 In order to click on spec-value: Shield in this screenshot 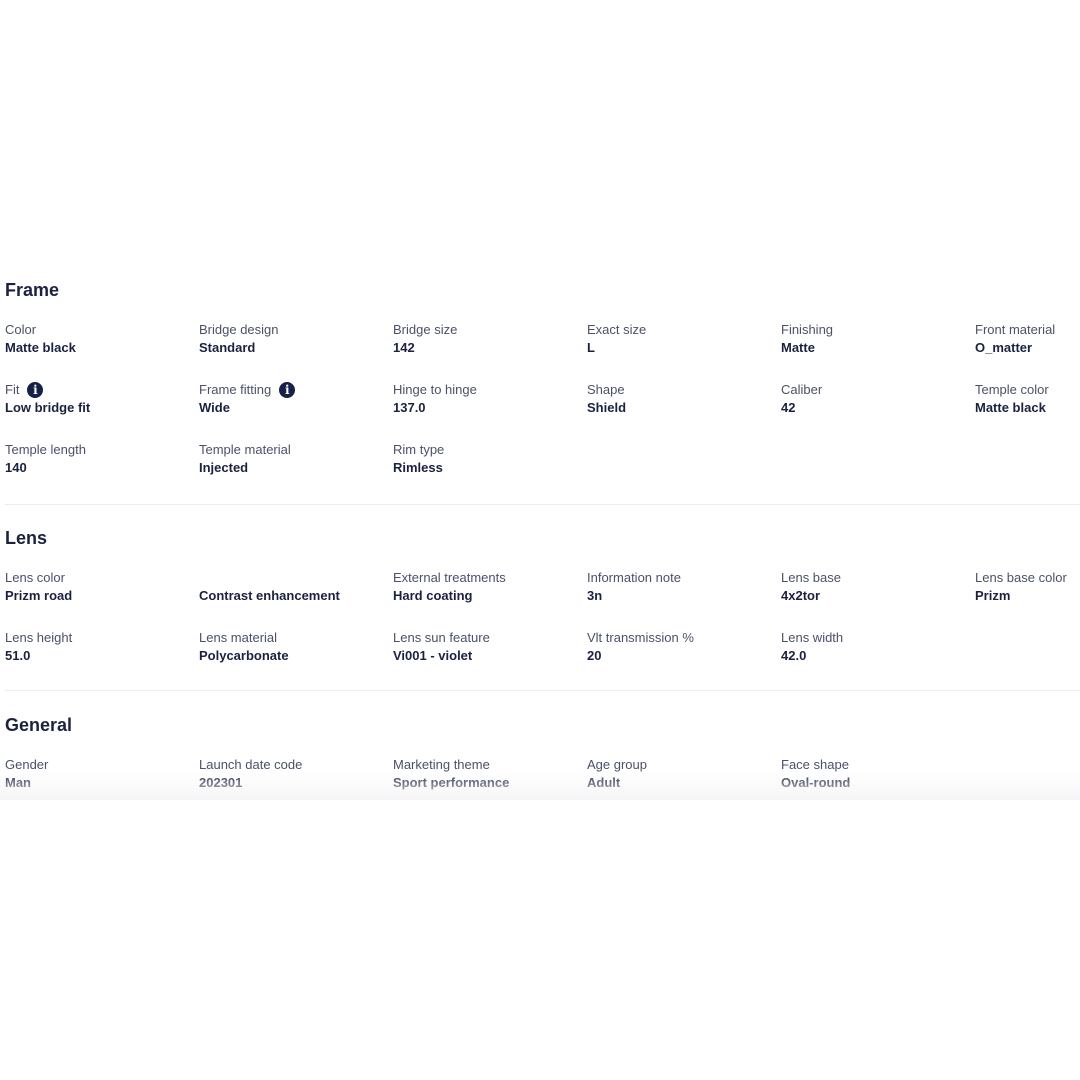, I will do `click(607, 407)`.